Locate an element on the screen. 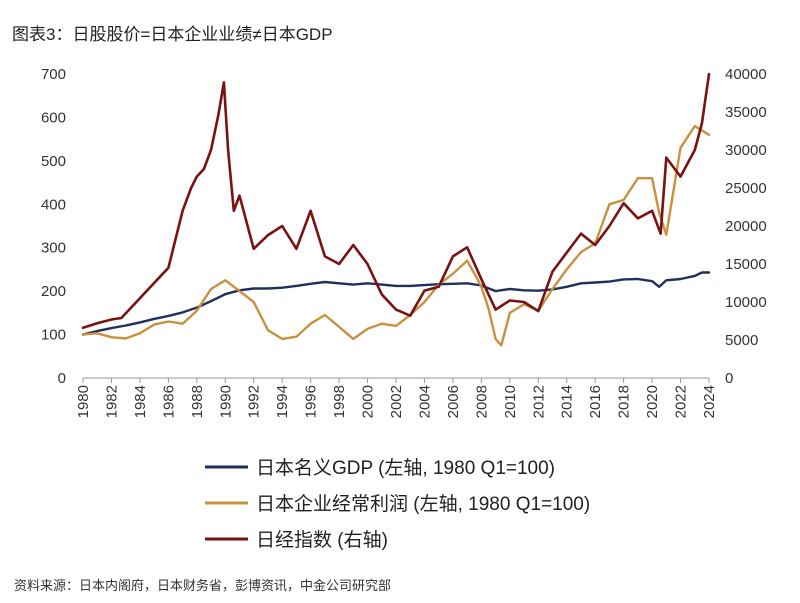 The width and height of the screenshot is (800, 603). y-right-tick-label: 20000 is located at coordinates (746, 226).